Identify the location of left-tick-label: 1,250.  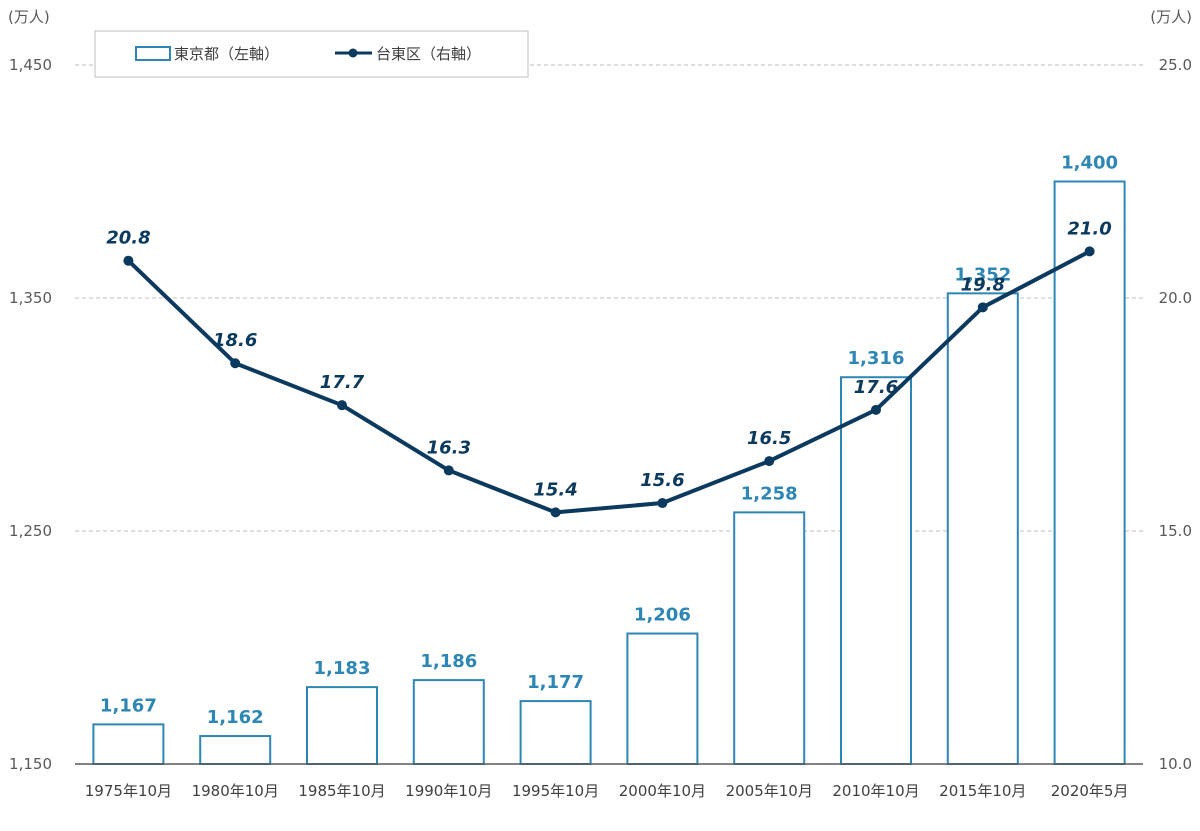
(30, 531).